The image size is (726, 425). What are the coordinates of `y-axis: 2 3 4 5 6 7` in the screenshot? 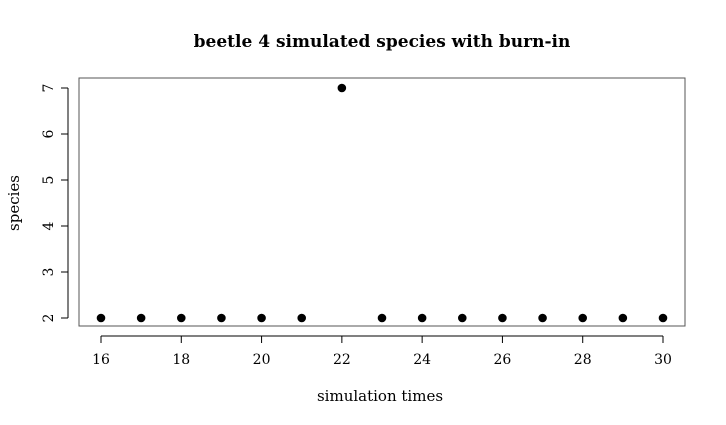 It's located at (55, 203).